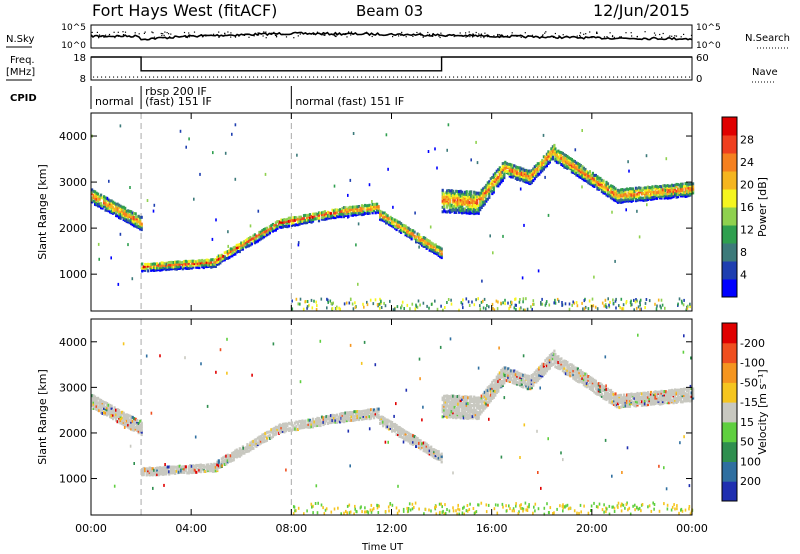 The height and width of the screenshot is (554, 800). Describe the element at coordinates (747, 230) in the screenshot. I see `power-colorbar-tick: 12` at that location.